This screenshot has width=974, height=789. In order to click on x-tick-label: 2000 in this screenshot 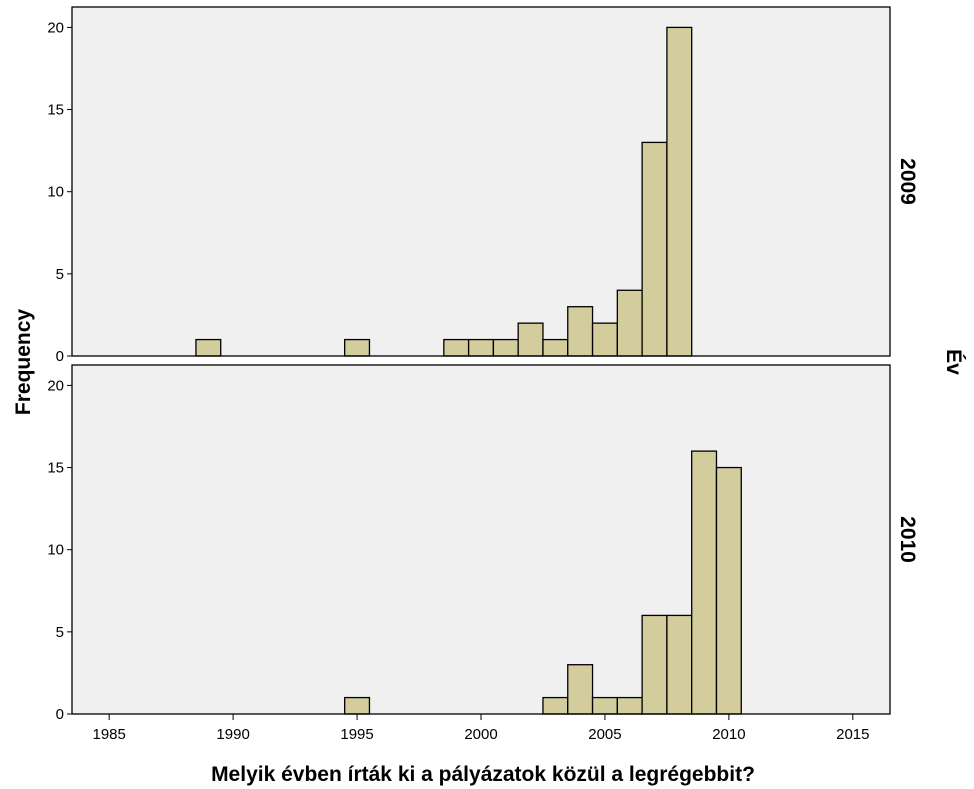, I will do `click(480, 734)`.